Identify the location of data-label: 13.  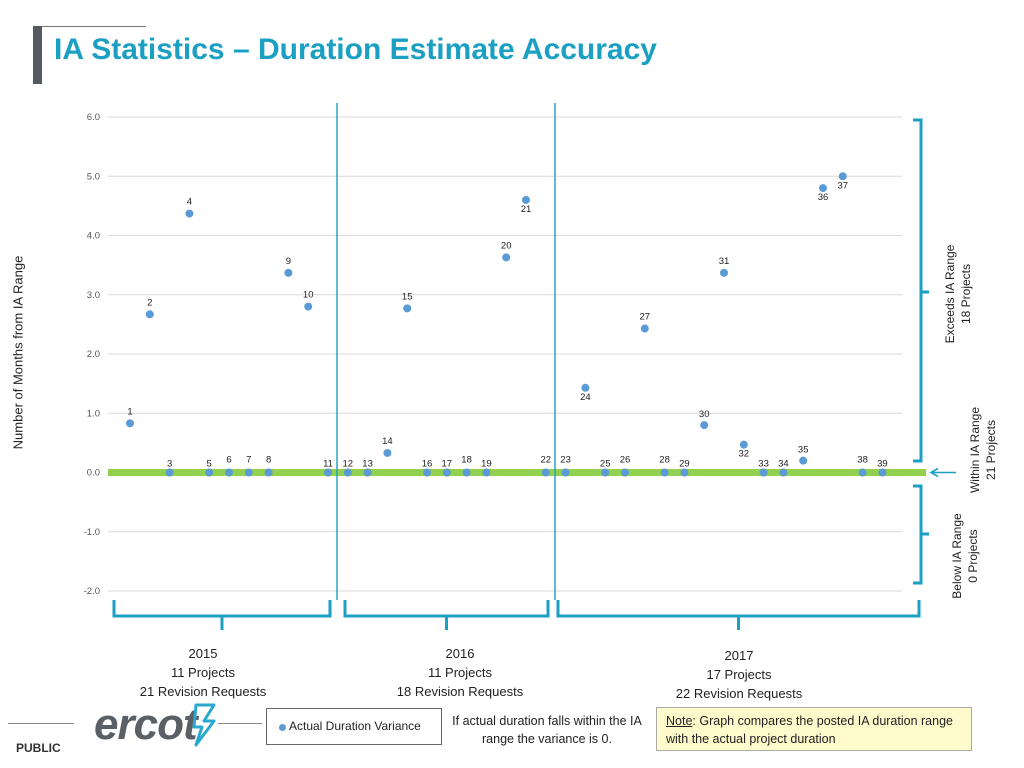
(367, 464).